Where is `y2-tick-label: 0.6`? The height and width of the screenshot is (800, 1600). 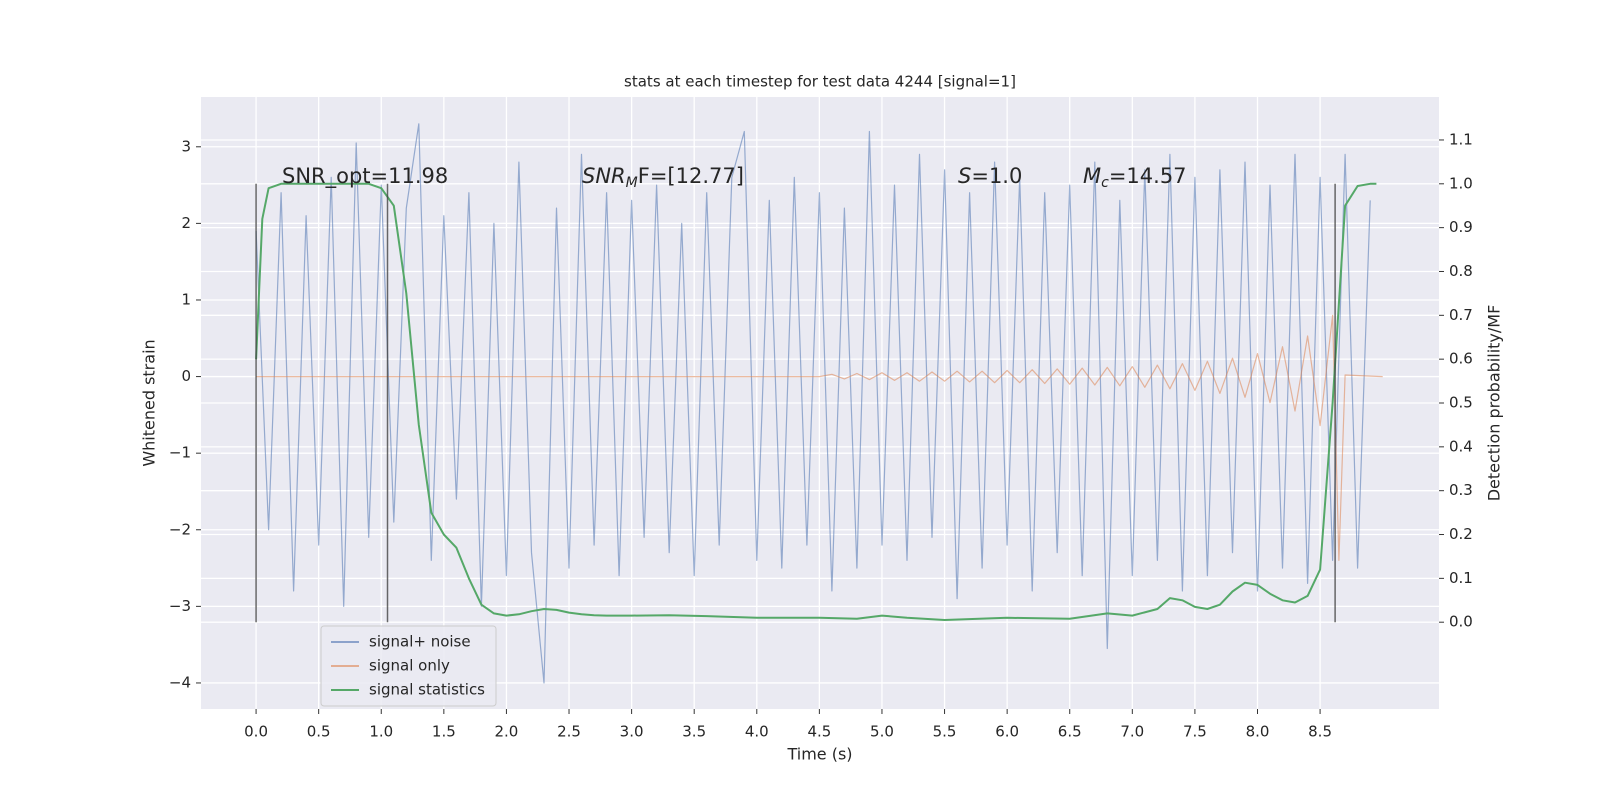 y2-tick-label: 0.6 is located at coordinates (1461, 359).